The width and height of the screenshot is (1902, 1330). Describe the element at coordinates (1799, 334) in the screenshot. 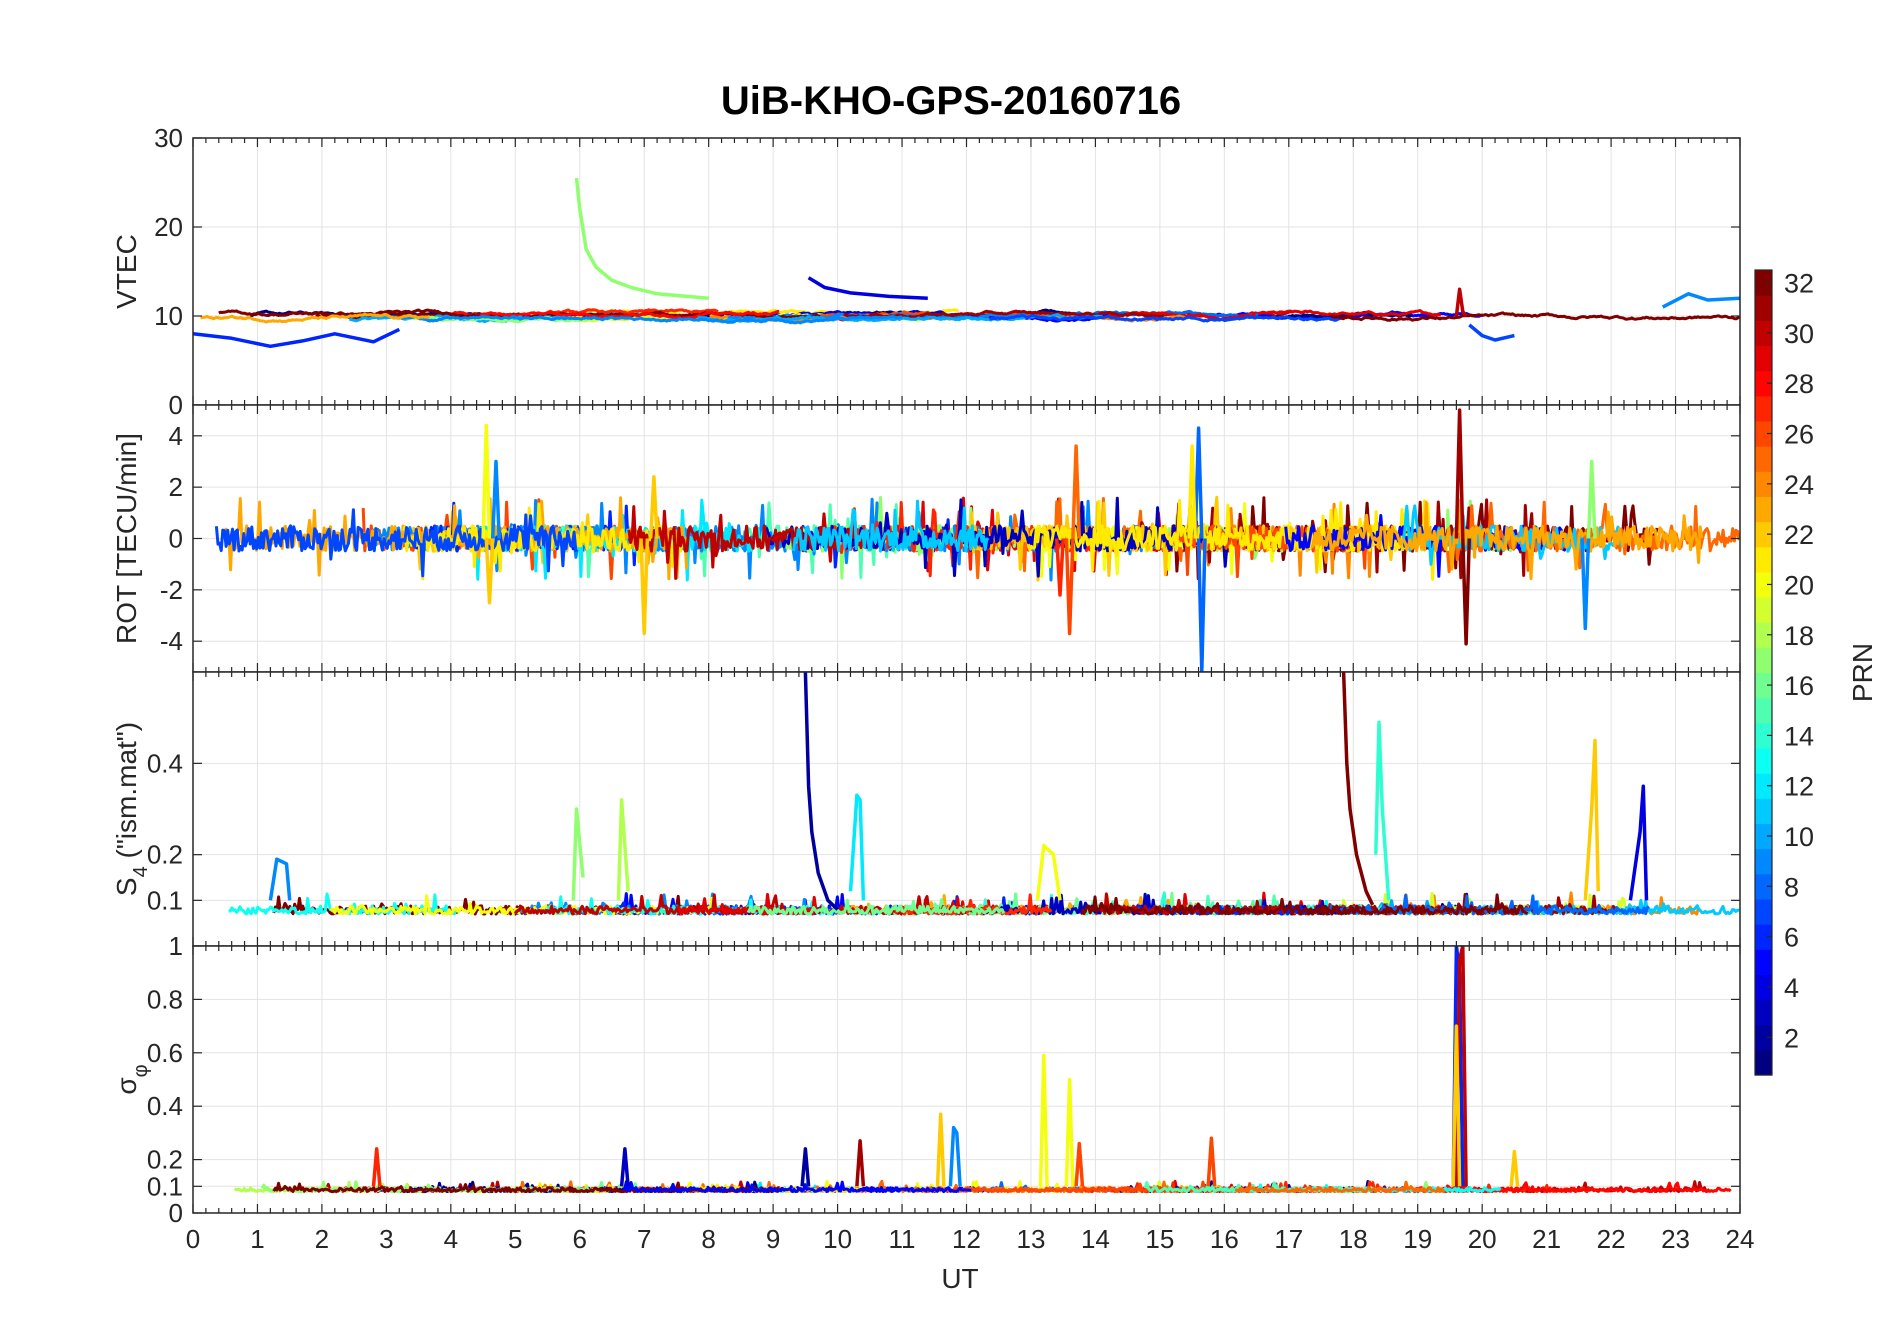

I see `colorbar-tick-label: 30` at that location.